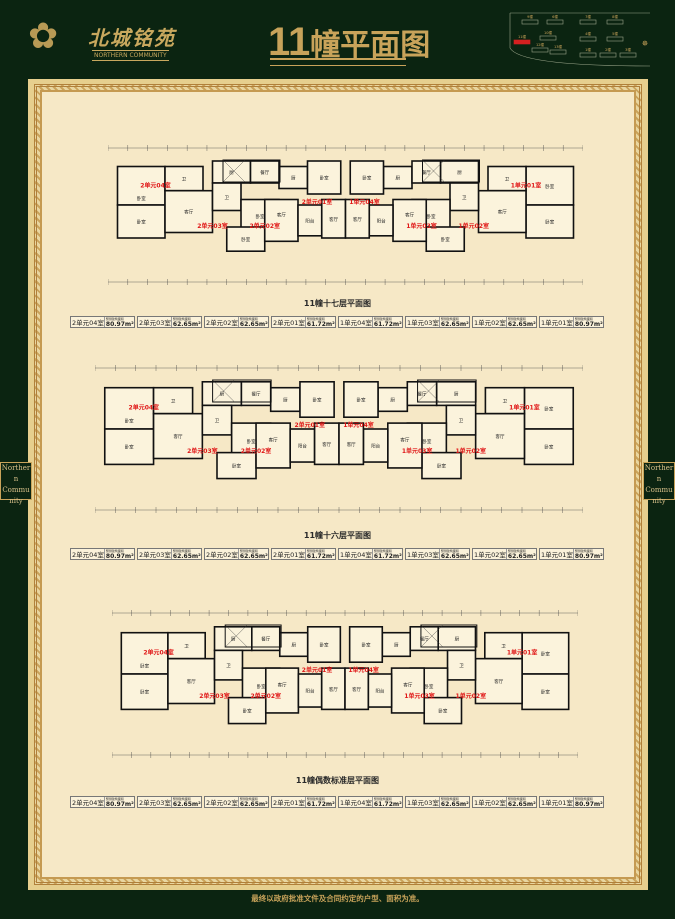 The image size is (675, 919). I want to click on area-cell: 2单元01室 预测建筑面积 61.72m², so click(303, 554).